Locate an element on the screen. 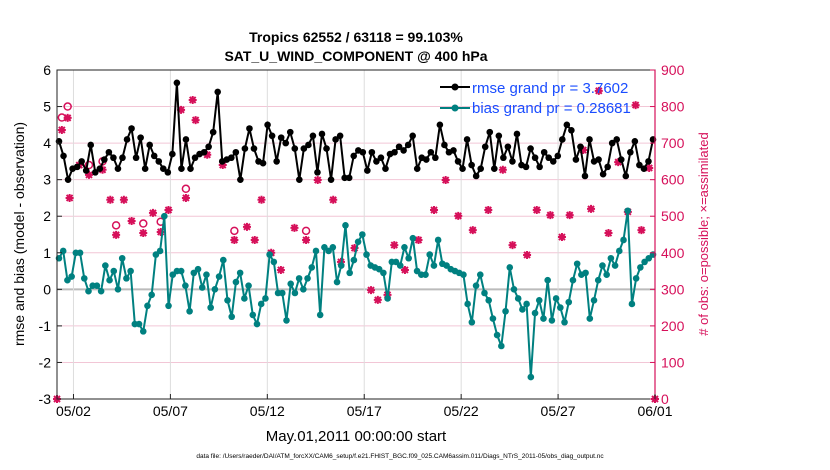  y-tick-label-right: 300 is located at coordinates (673, 289).